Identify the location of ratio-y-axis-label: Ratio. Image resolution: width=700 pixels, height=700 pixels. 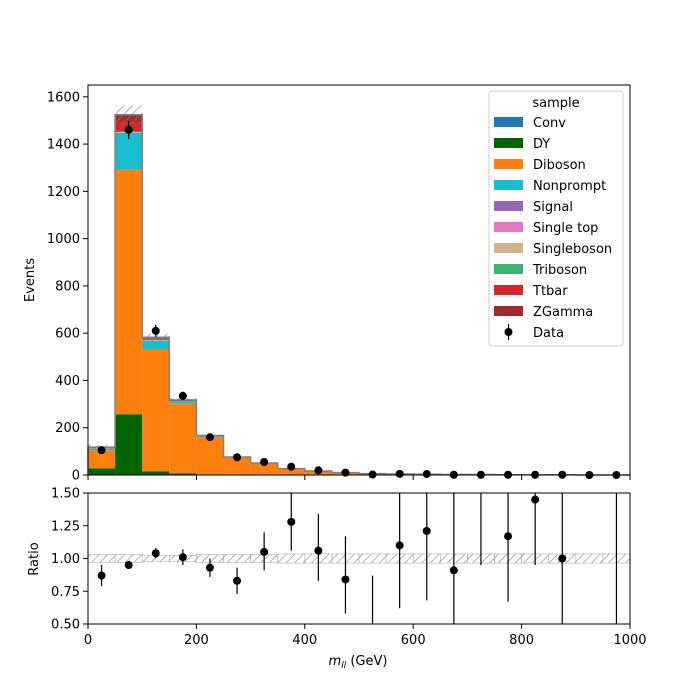
(34, 558).